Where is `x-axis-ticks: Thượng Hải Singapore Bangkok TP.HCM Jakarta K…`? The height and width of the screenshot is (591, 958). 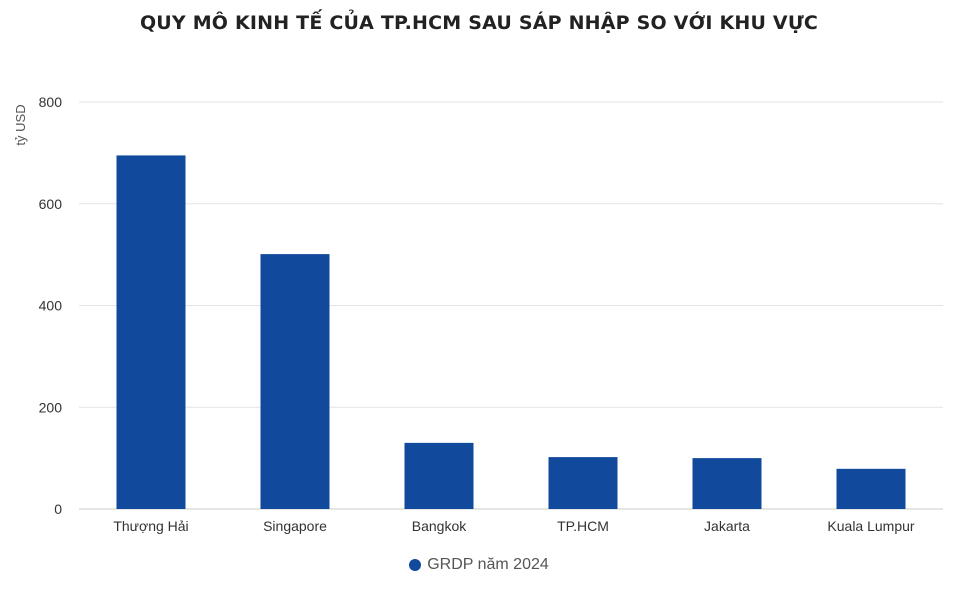
x-axis-ticks: Thượng Hải Singapore Bangkok TP.HCM Jakarta K… is located at coordinates (514, 526).